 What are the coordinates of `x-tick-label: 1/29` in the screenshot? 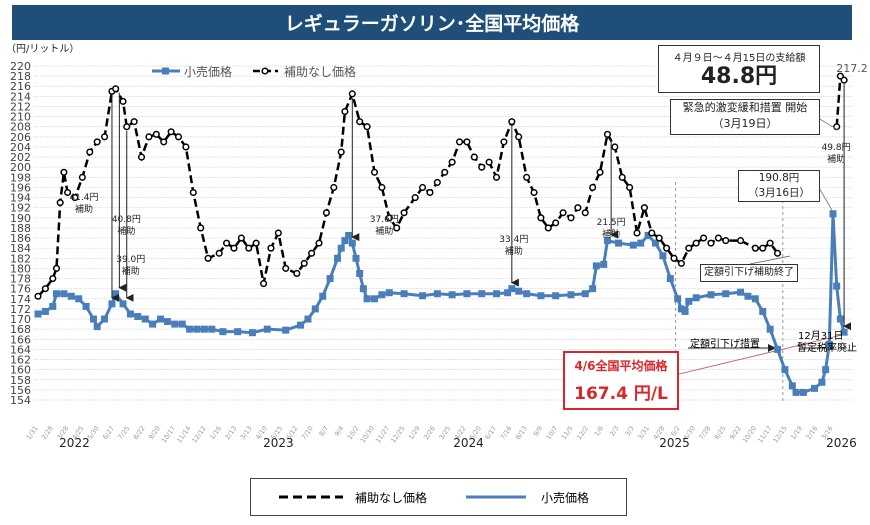 It's located at (414, 433).